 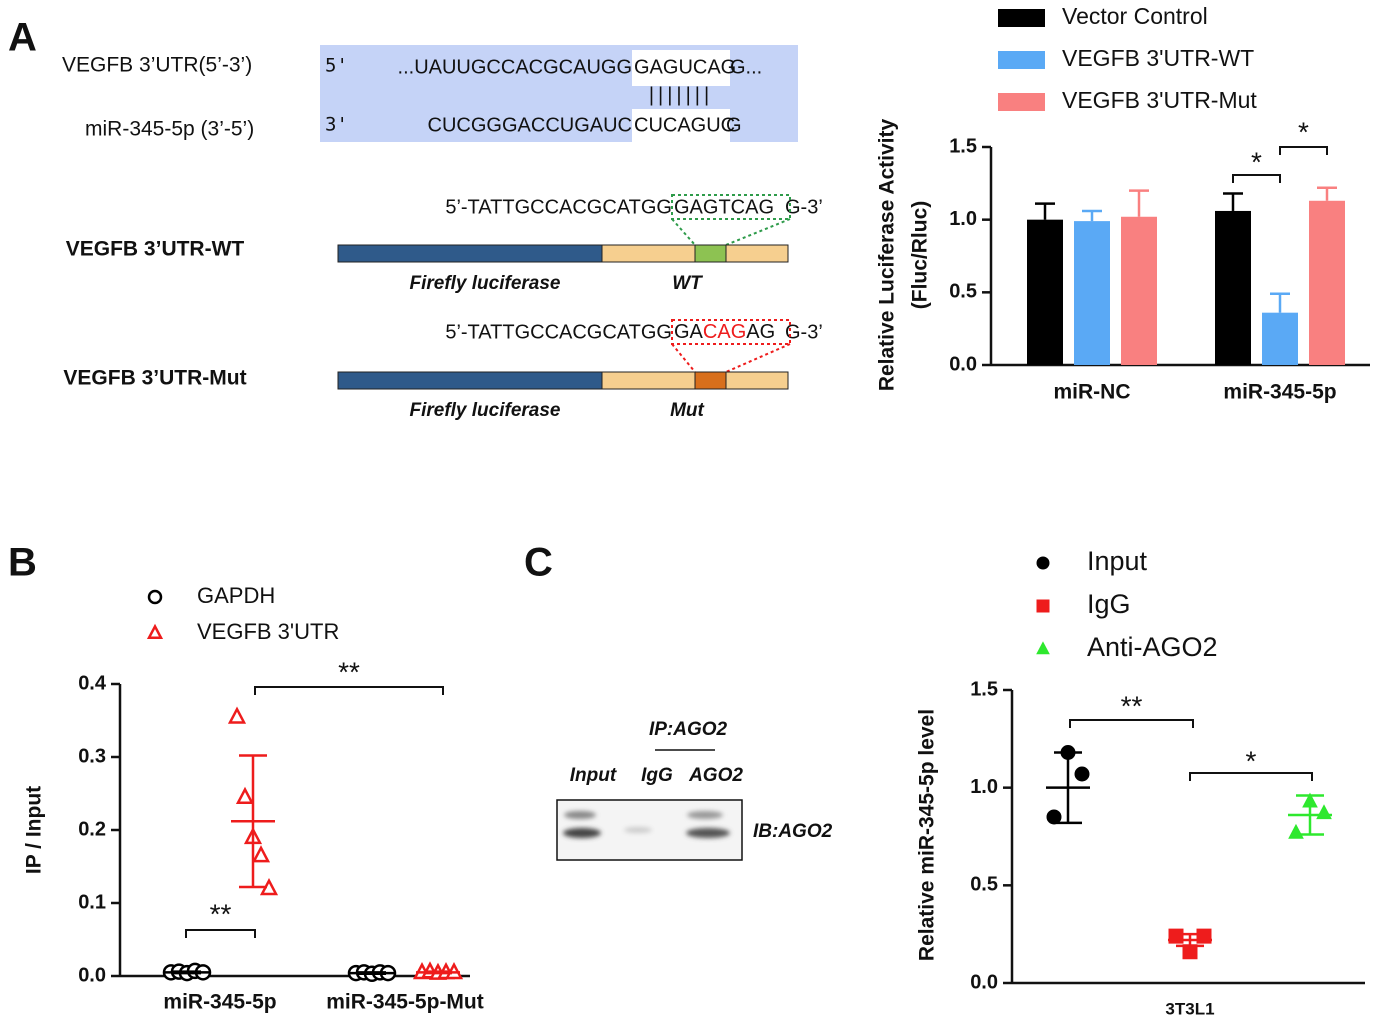 I want to click on seq-part: GA, so click(x=689, y=332).